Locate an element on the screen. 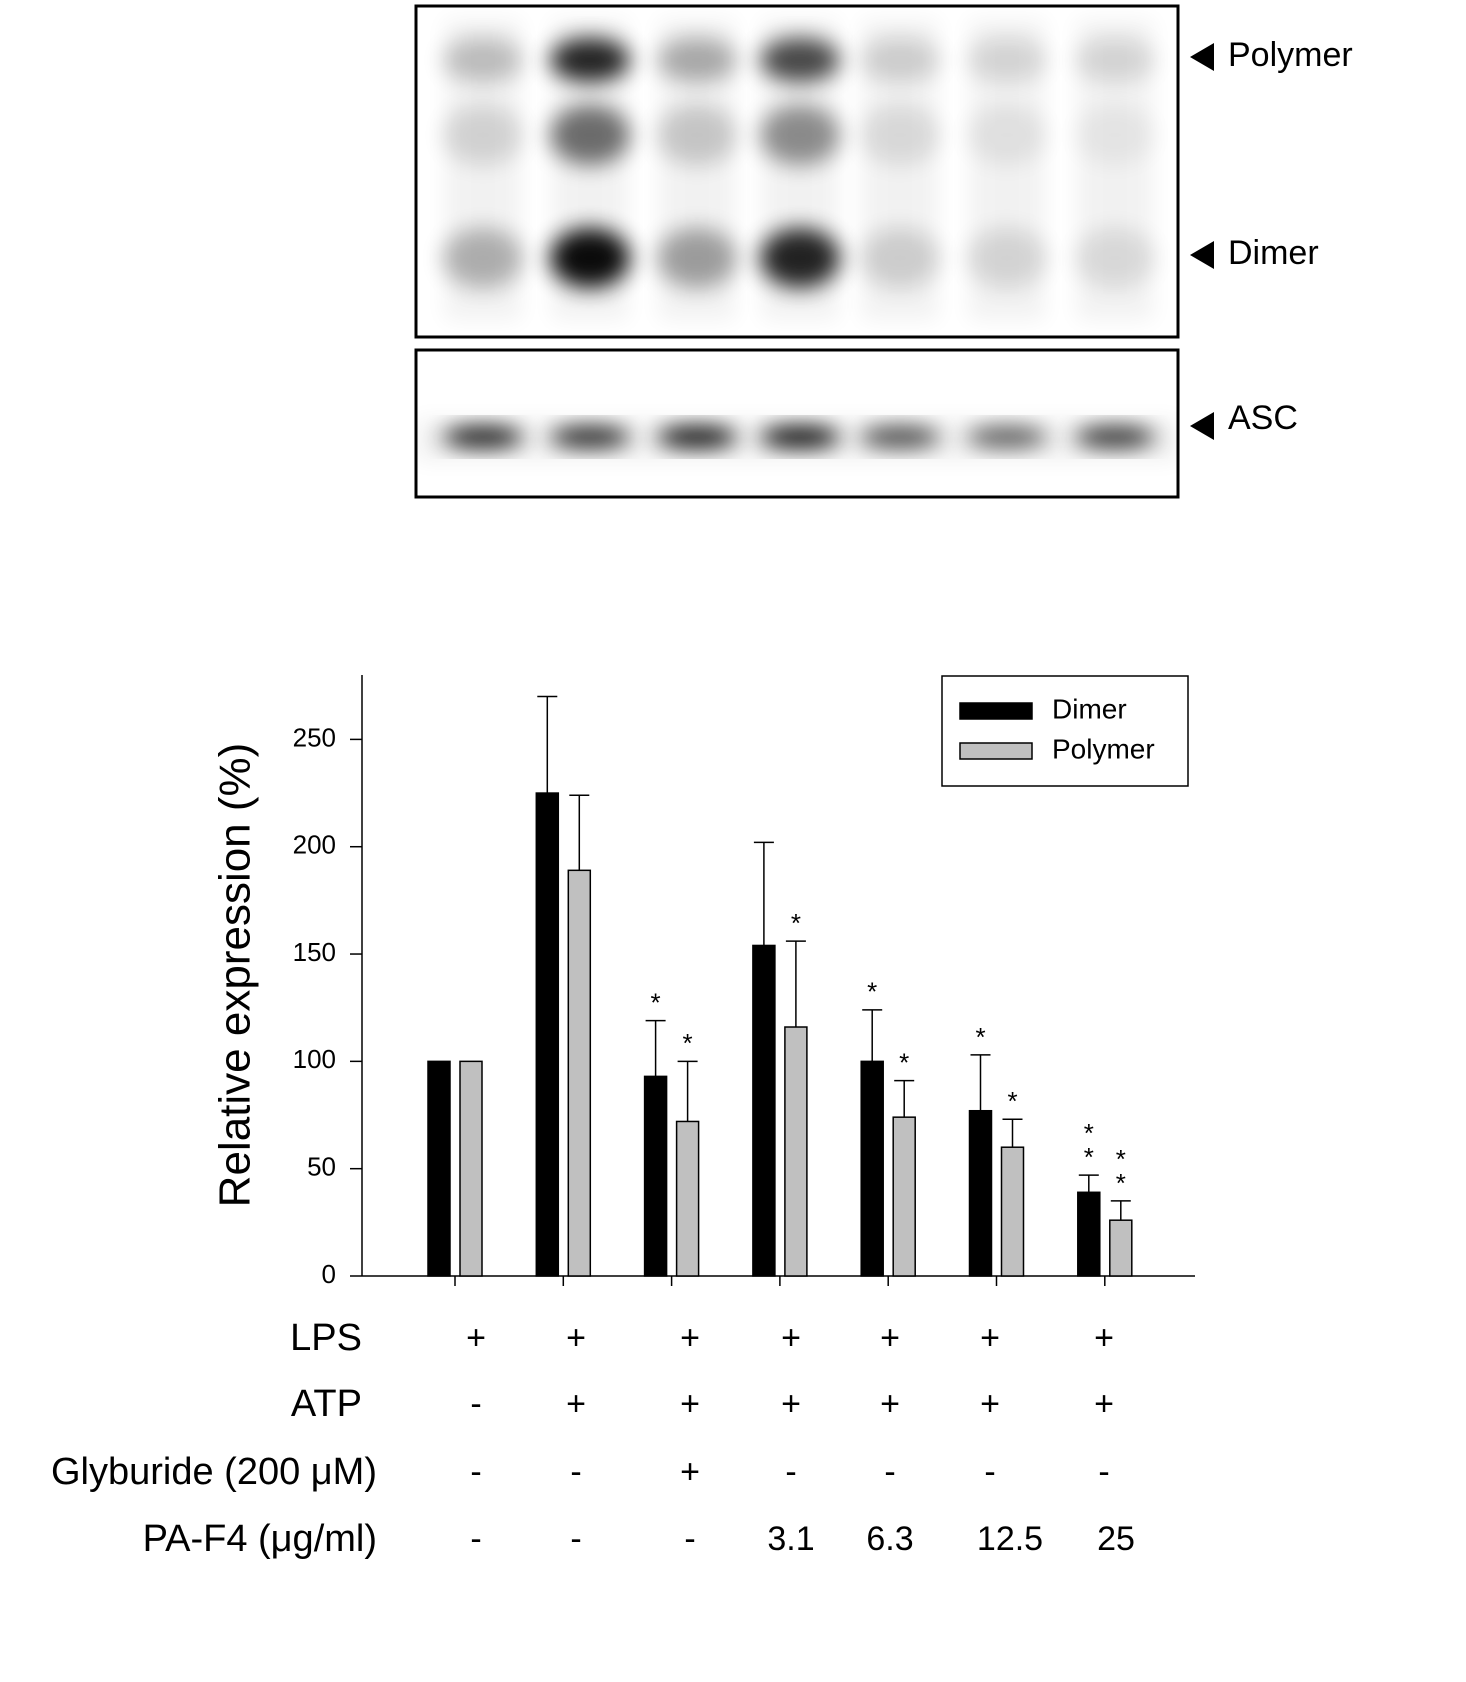 The image size is (1466, 1682). blot-bg is located at coordinates (797, 440).